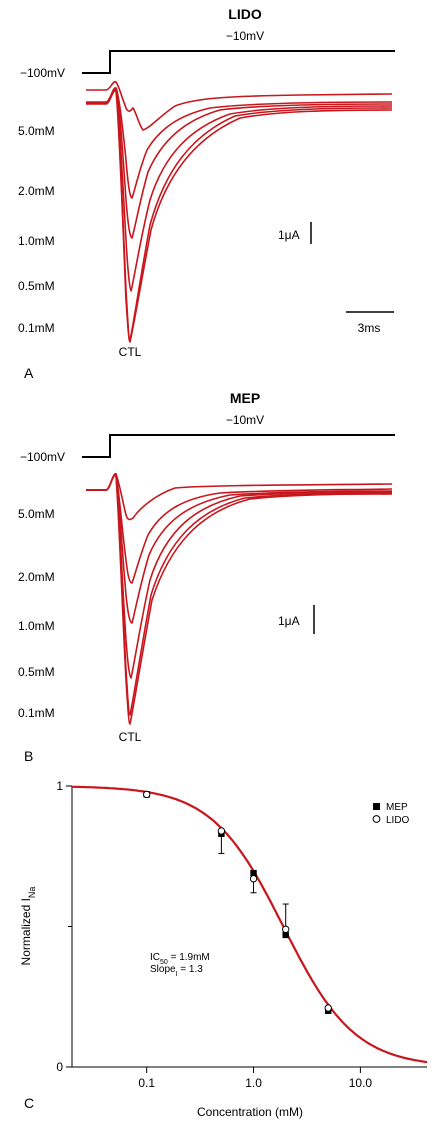  Describe the element at coordinates (36, 328) in the screenshot. I see `panel-a-conc-0.1: 0.1mM` at that location.